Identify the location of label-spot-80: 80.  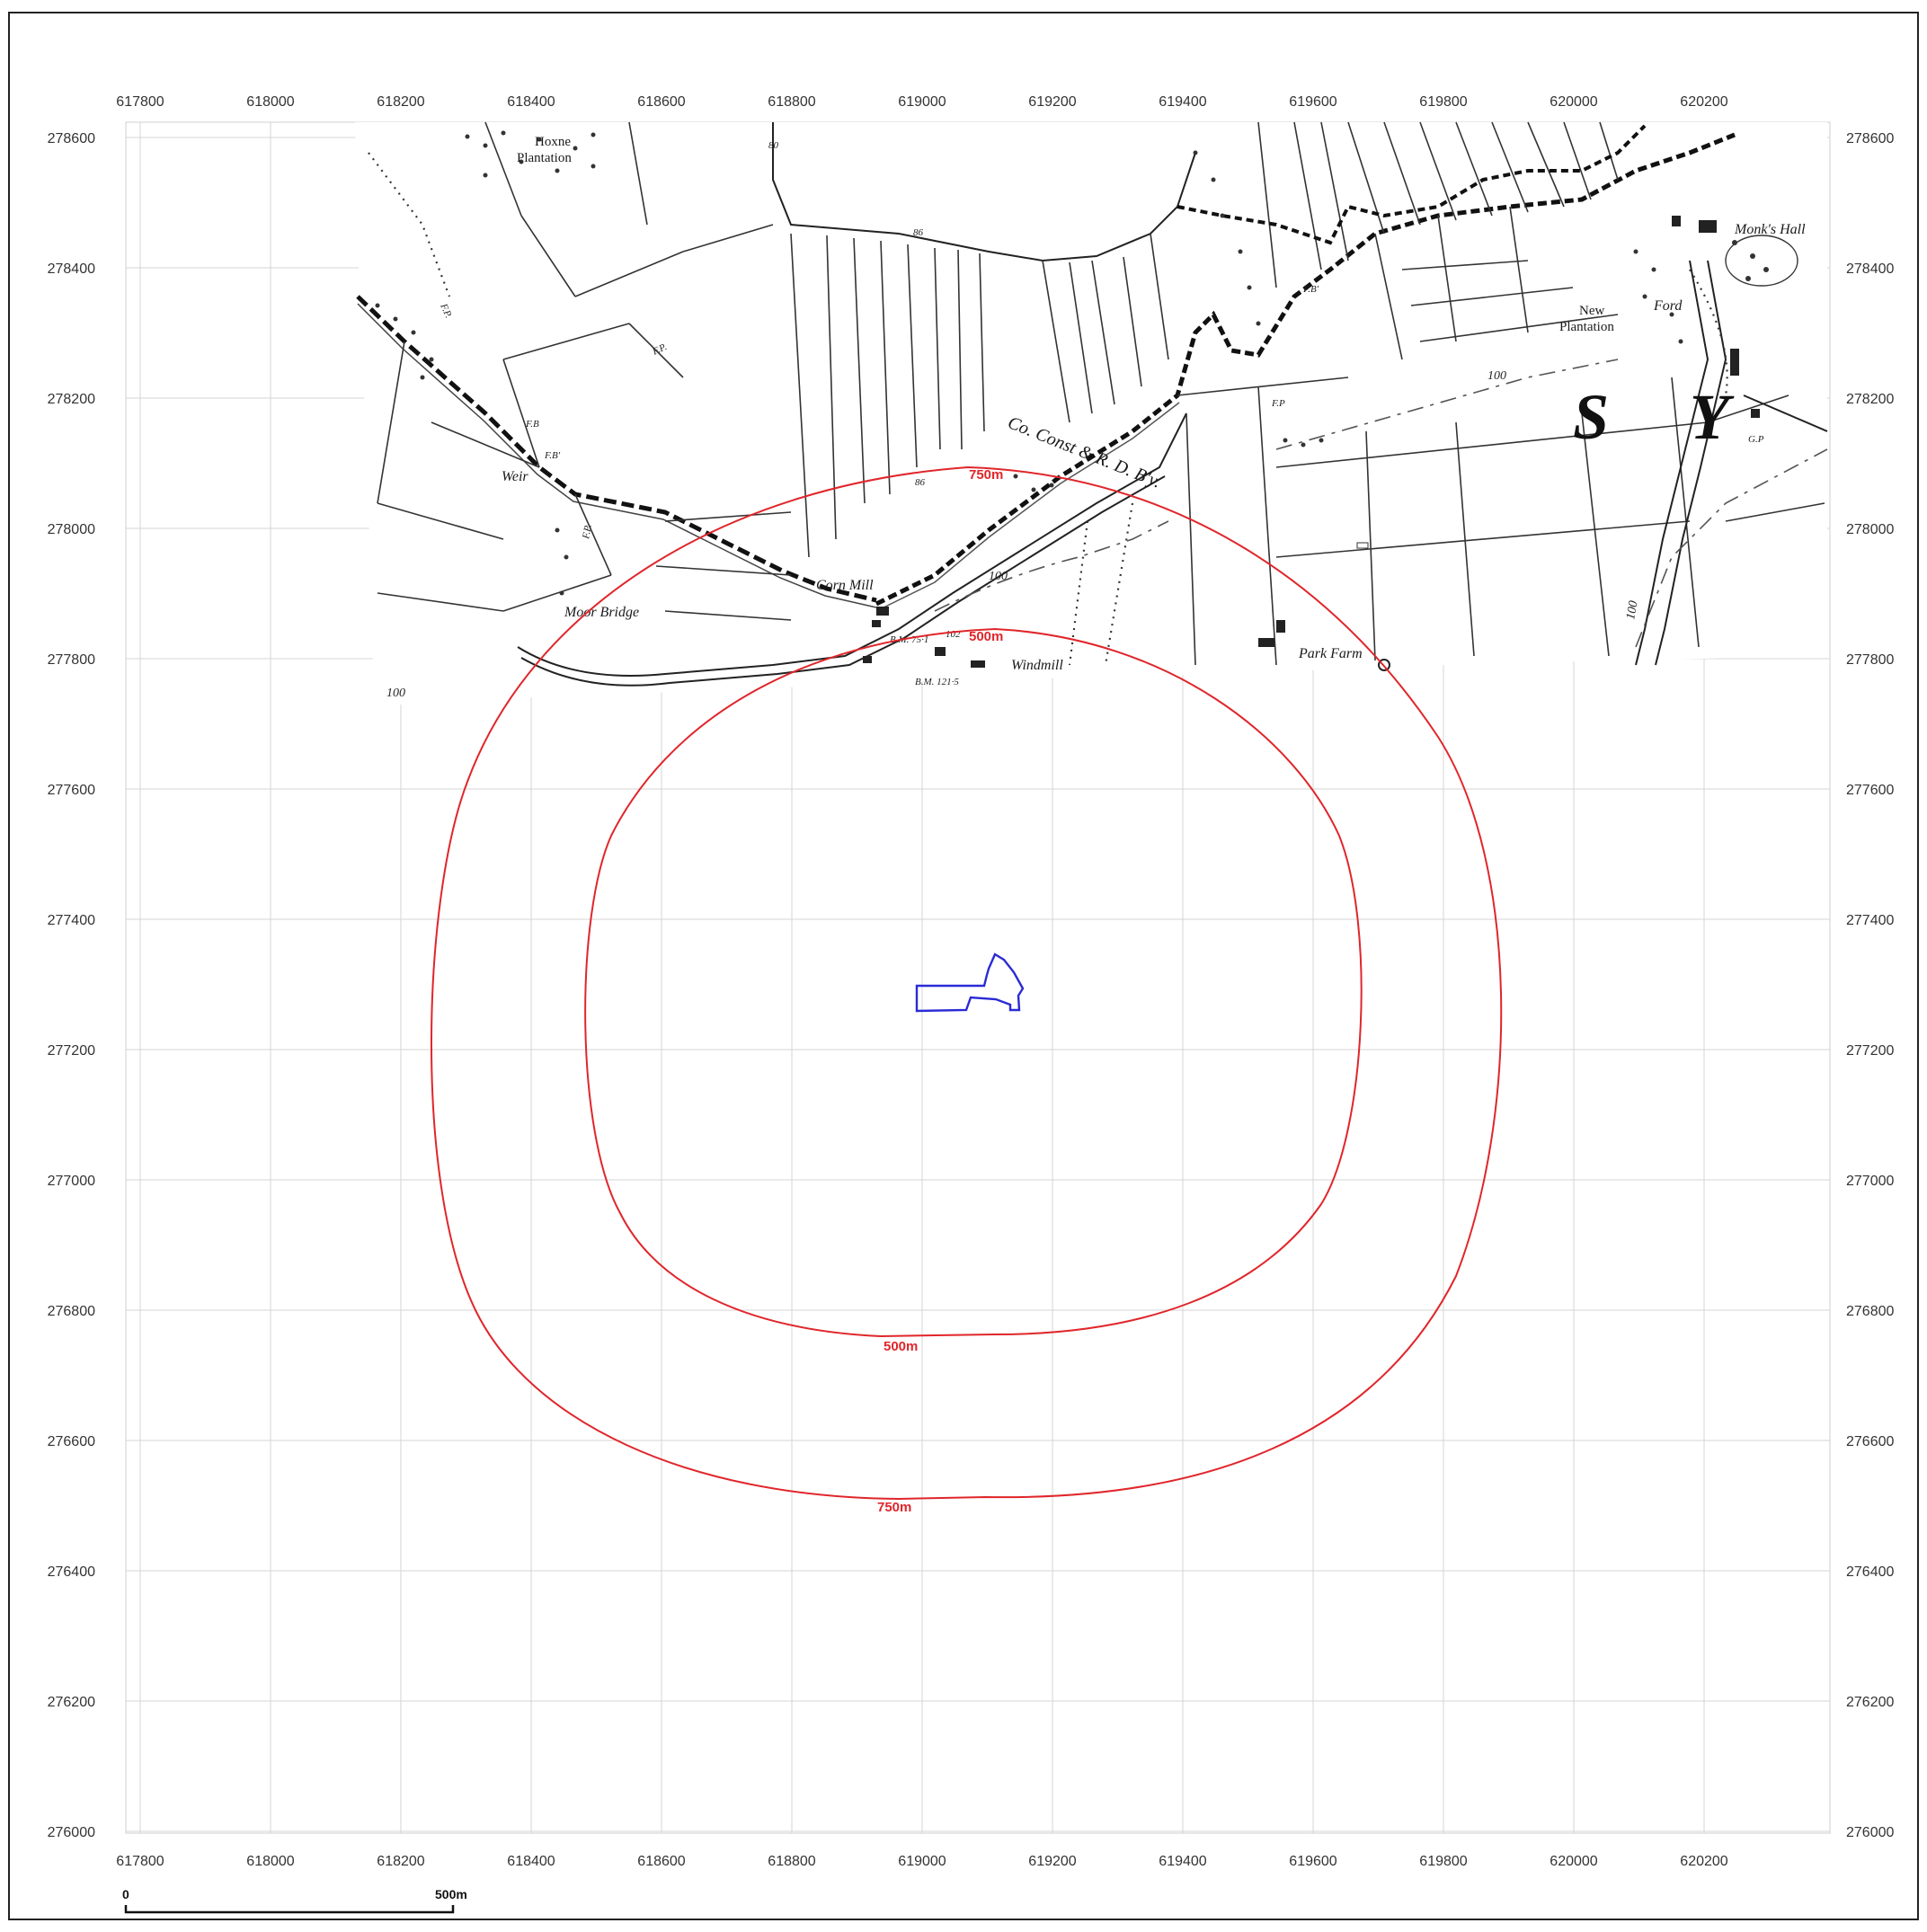
(773, 145).